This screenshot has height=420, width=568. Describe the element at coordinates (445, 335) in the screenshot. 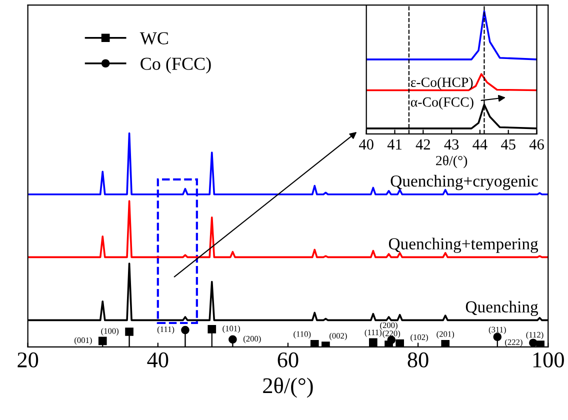

I see `annotation: (201)` at that location.